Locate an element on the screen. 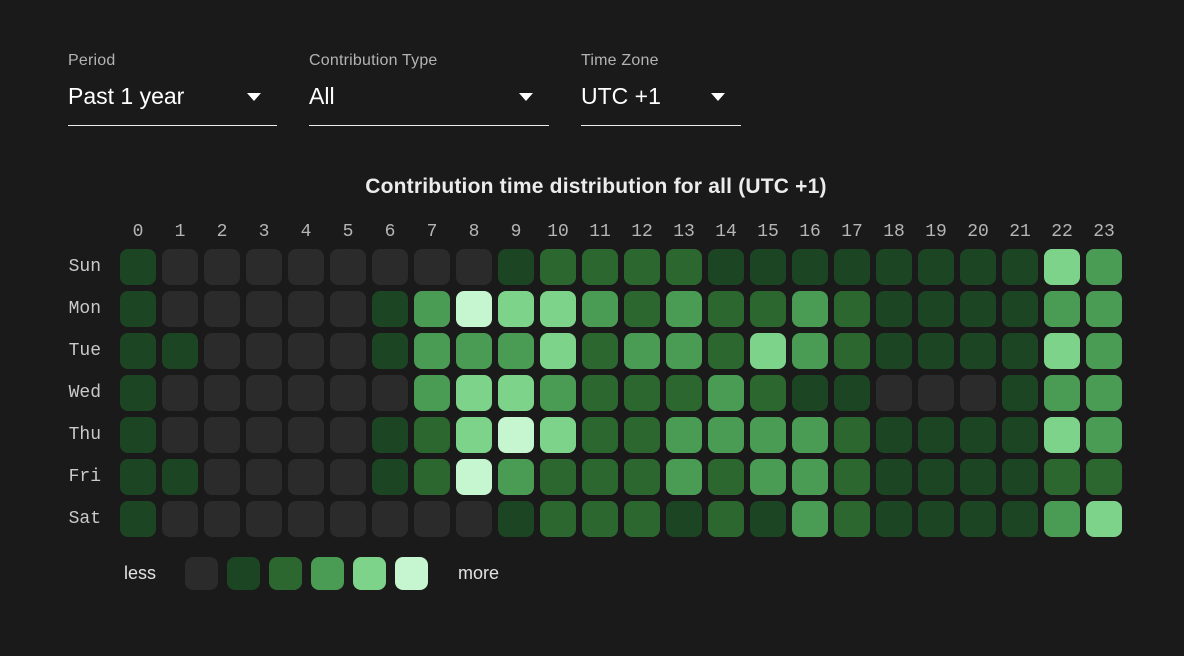 This screenshot has height=656, width=1184. contribution-type-dropdown: All is located at coordinates (429, 104).